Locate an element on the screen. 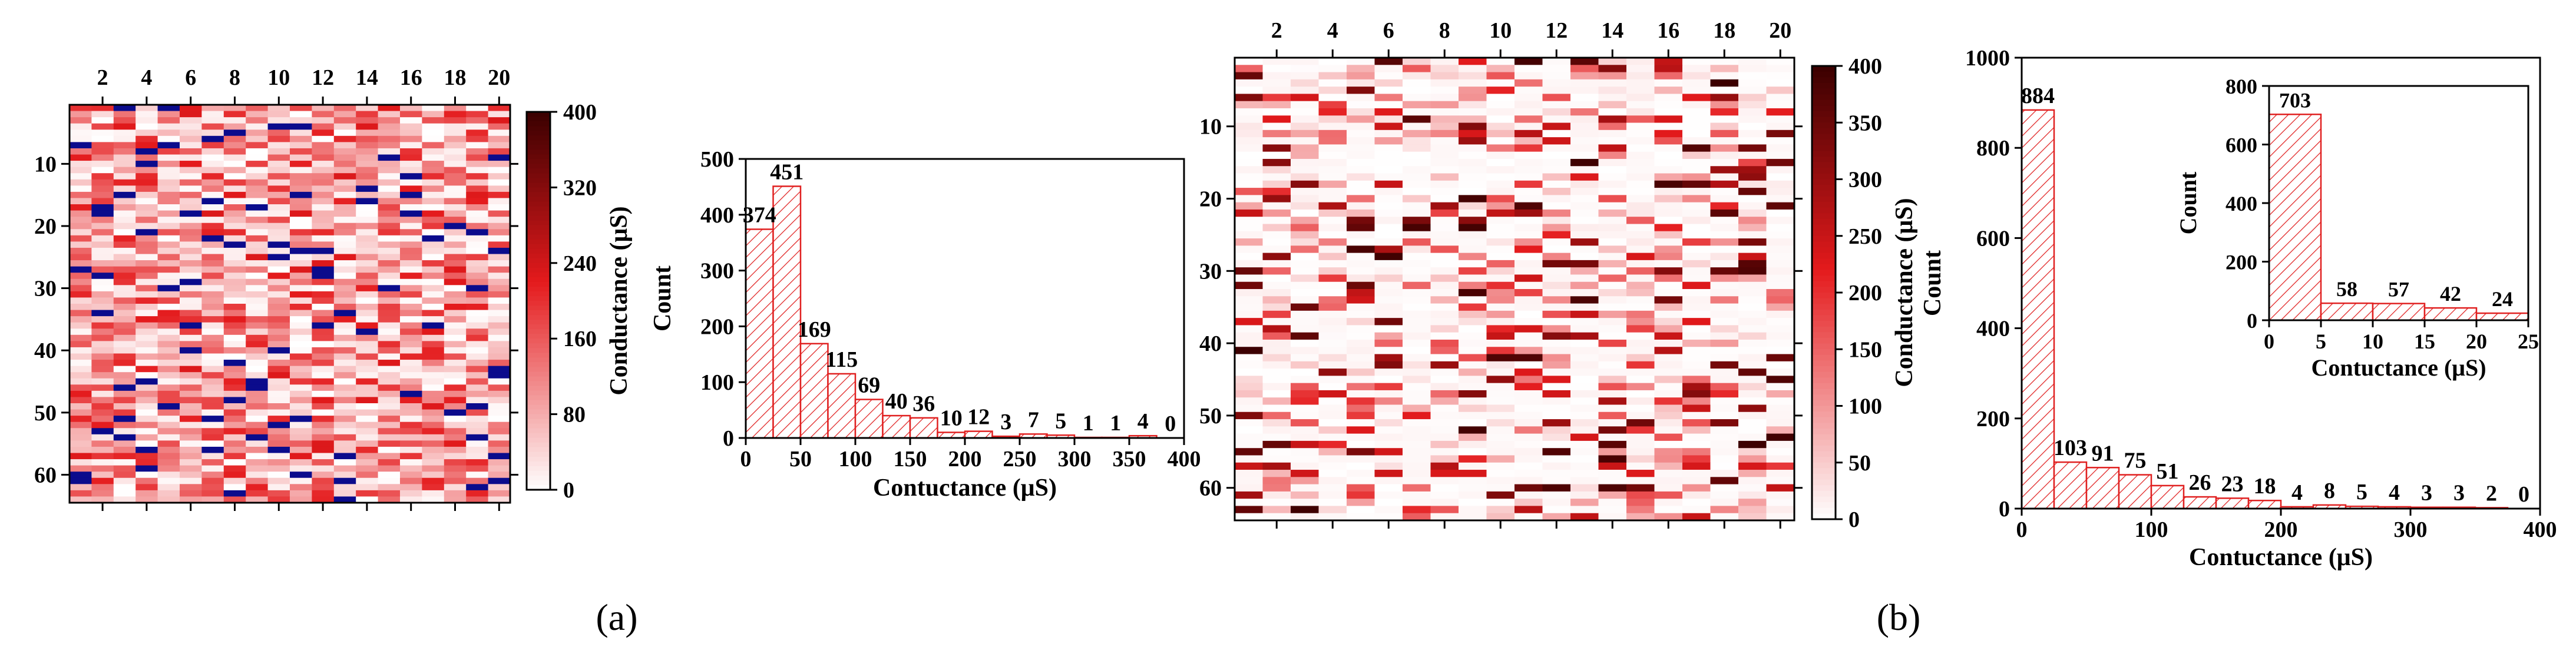 Image resolution: width=2576 pixels, height=654 pixels. y-axis-title: Count is located at coordinates (2188, 203).